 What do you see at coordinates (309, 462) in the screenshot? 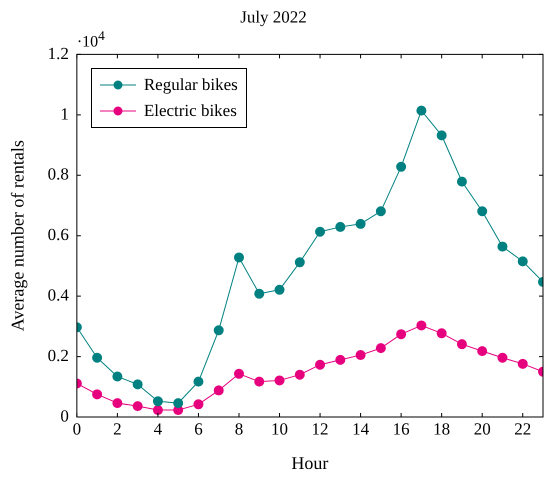
I see `x-axis-title: Hour` at bounding box center [309, 462].